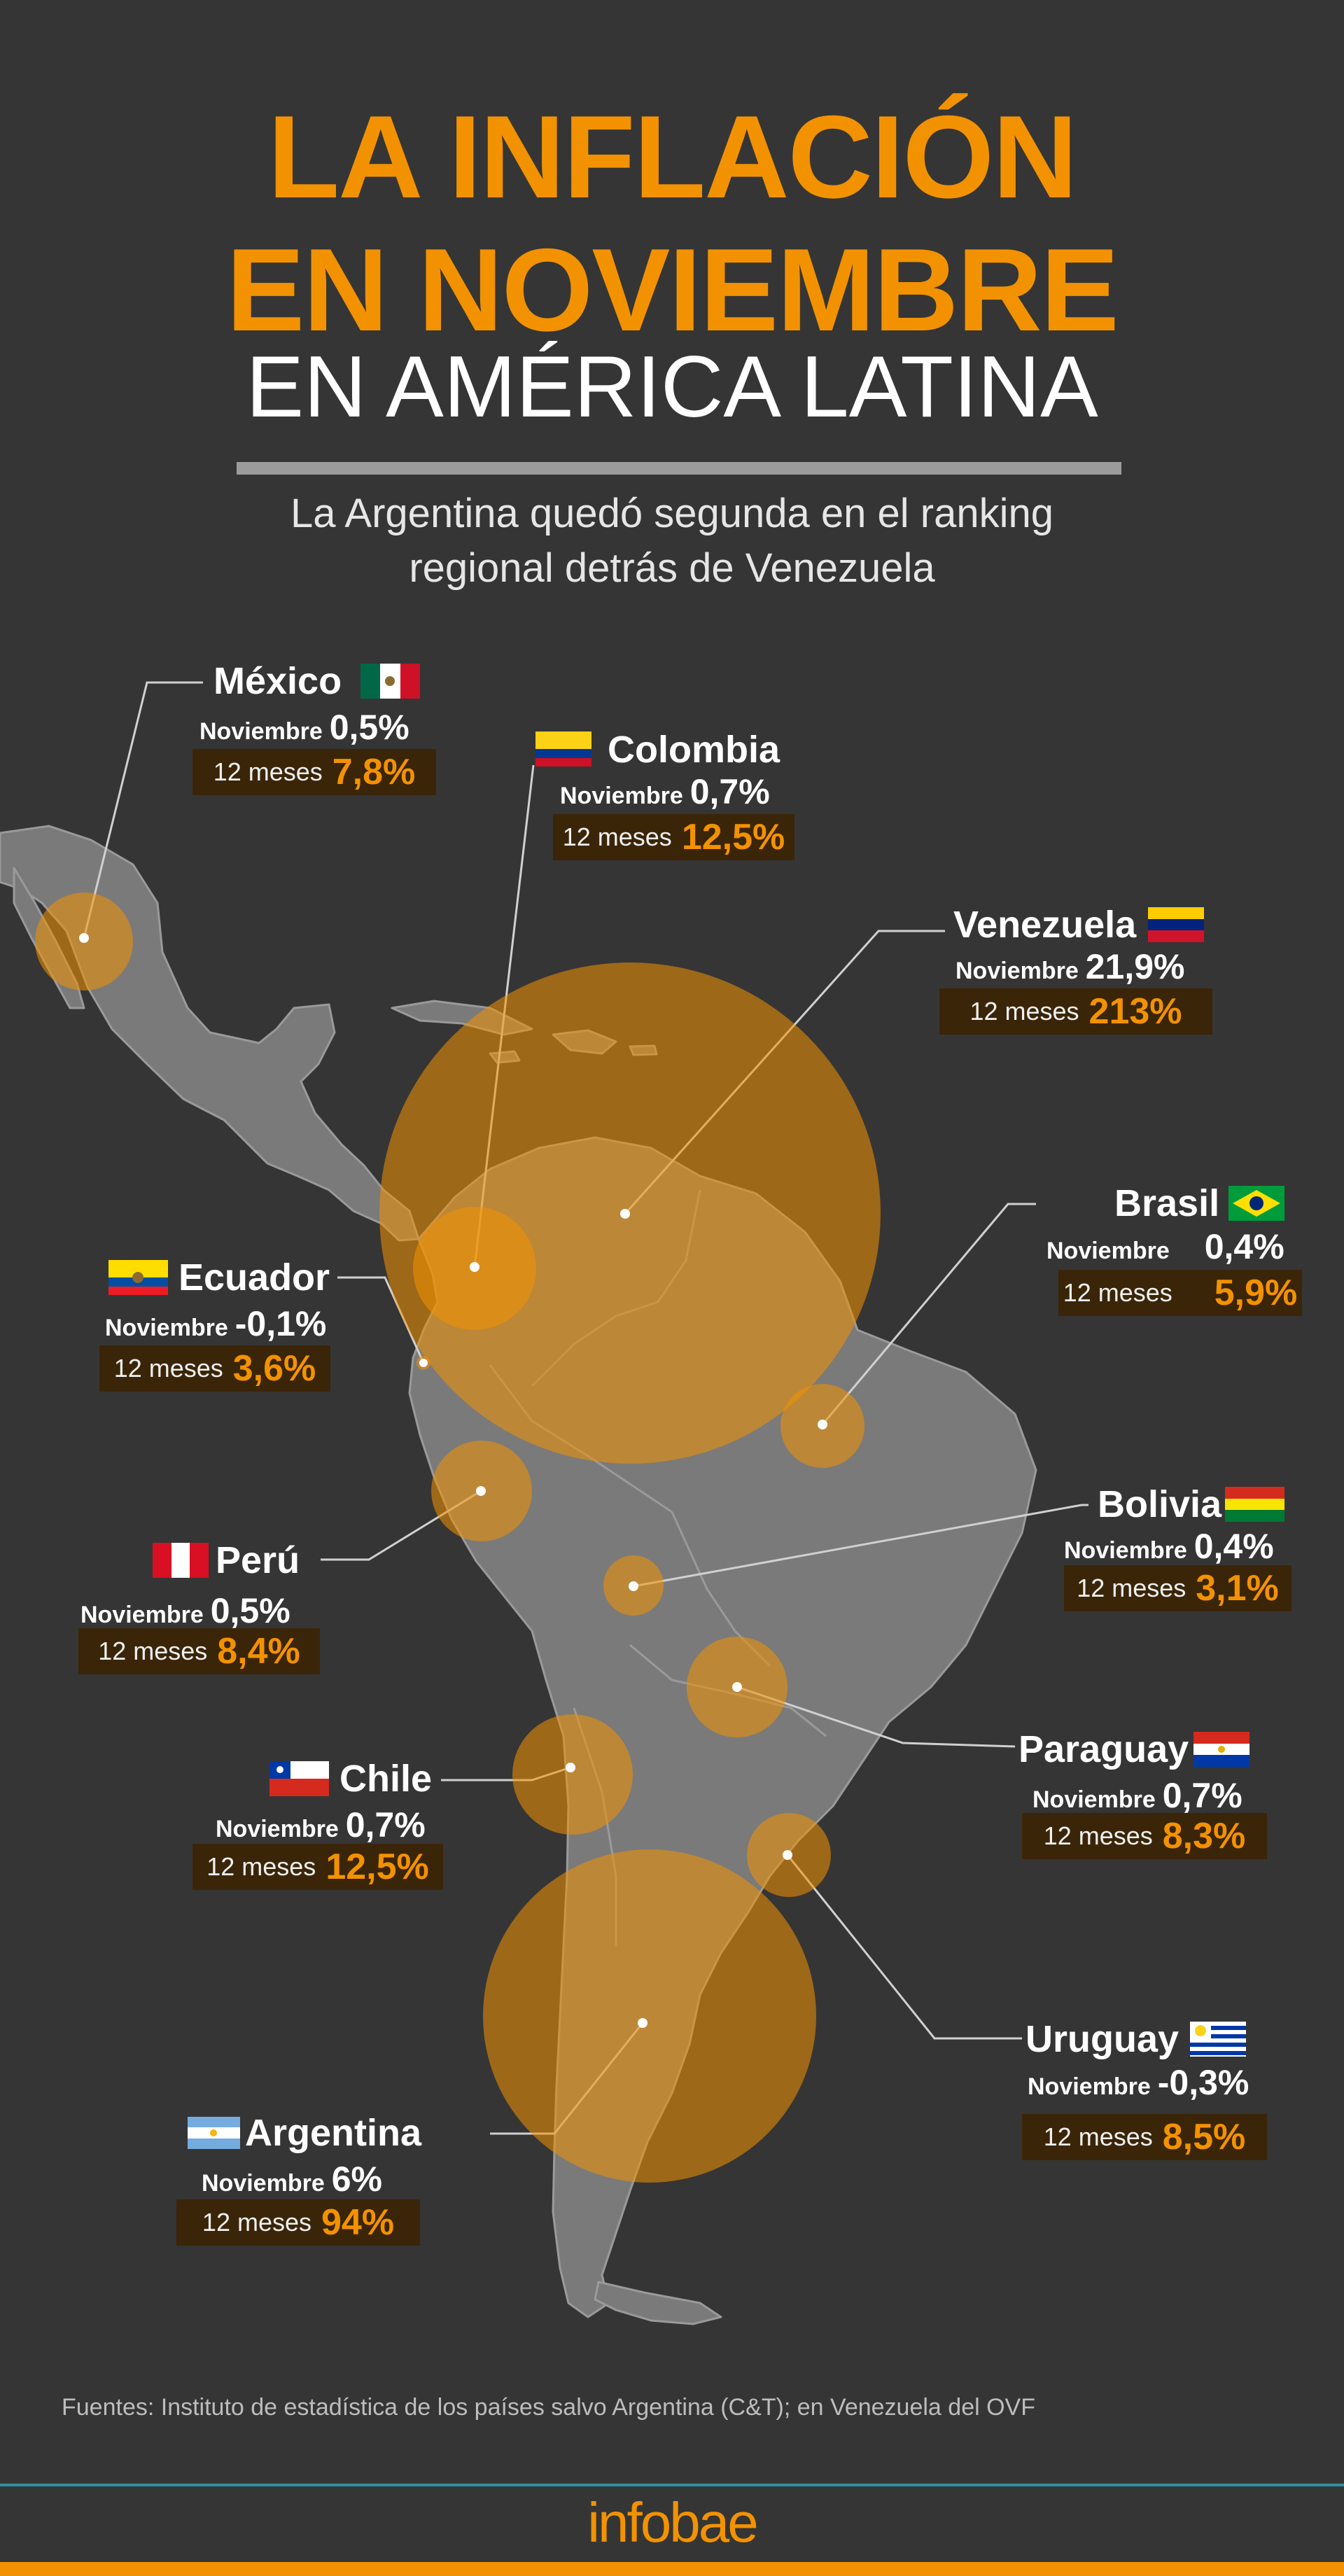 The width and height of the screenshot is (1344, 2576). What do you see at coordinates (672, 2522) in the screenshot?
I see `brand-logo: infobae` at bounding box center [672, 2522].